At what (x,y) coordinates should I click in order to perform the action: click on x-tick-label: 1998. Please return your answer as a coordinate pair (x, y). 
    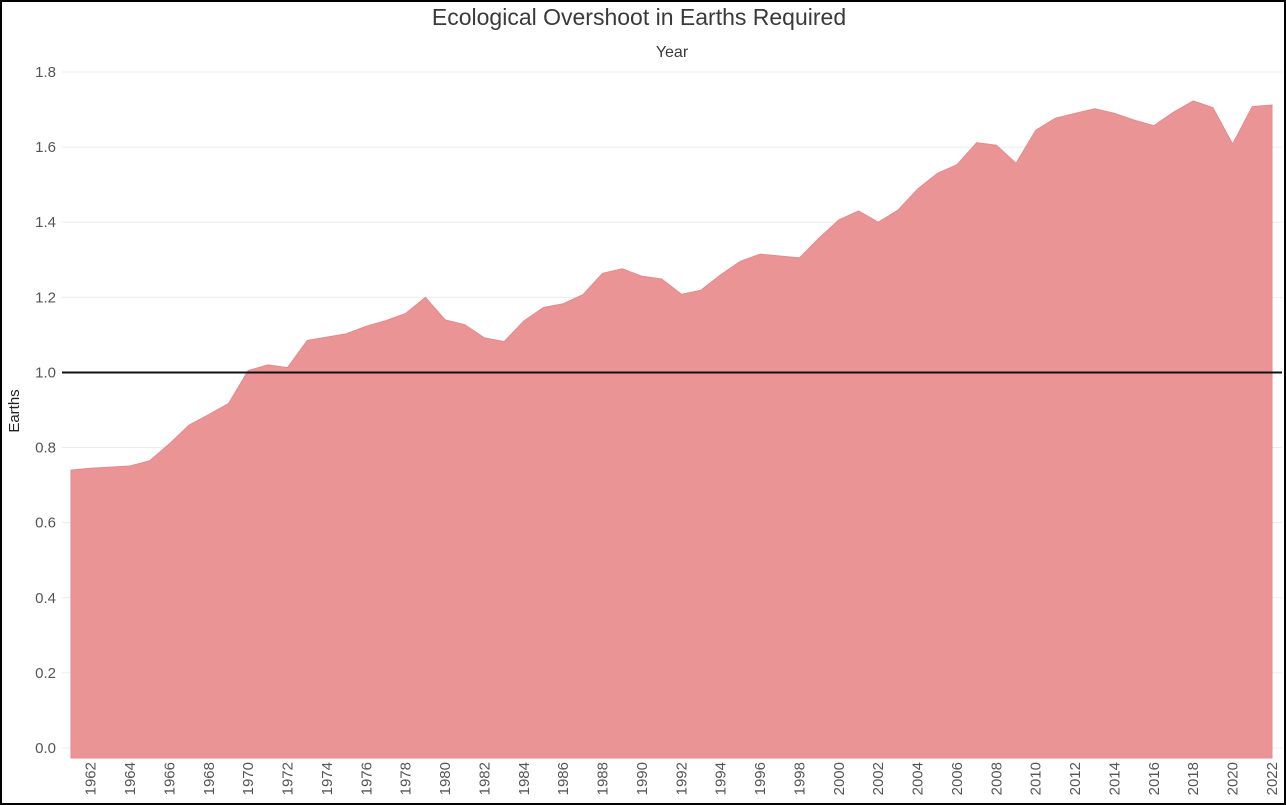
    Looking at the image, I should click on (799, 778).